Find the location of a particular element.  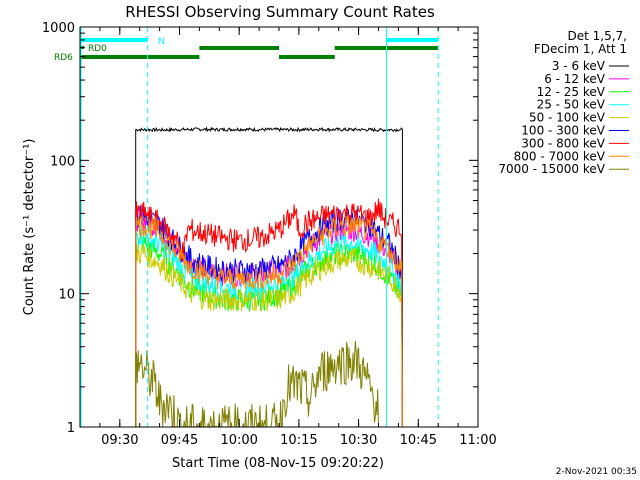

legend-label-6: 300 - 800 keV is located at coordinates (563, 143).